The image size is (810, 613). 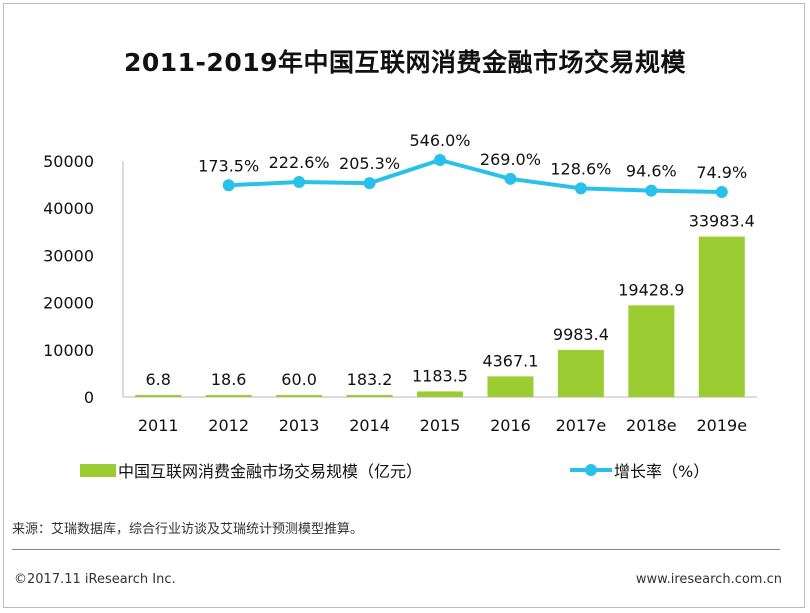 I want to click on bar-value-label: 4367.1, so click(x=510, y=360).